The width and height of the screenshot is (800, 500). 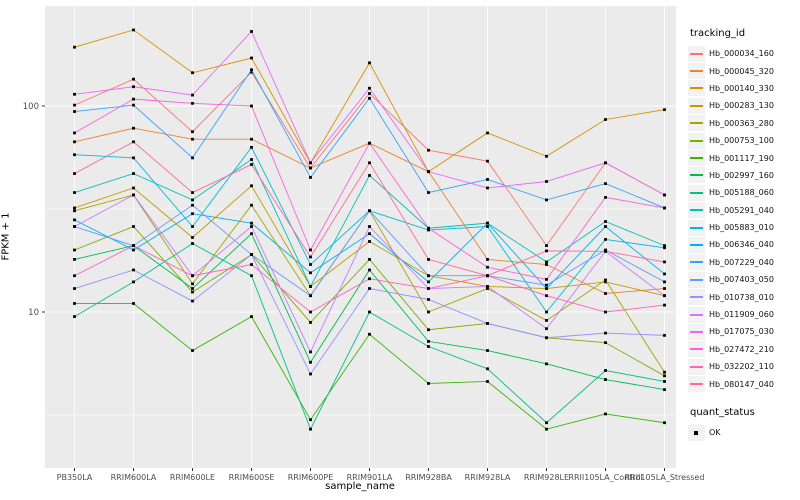 I want to click on legend-item-label: Hb_000753_100, so click(x=741, y=141).